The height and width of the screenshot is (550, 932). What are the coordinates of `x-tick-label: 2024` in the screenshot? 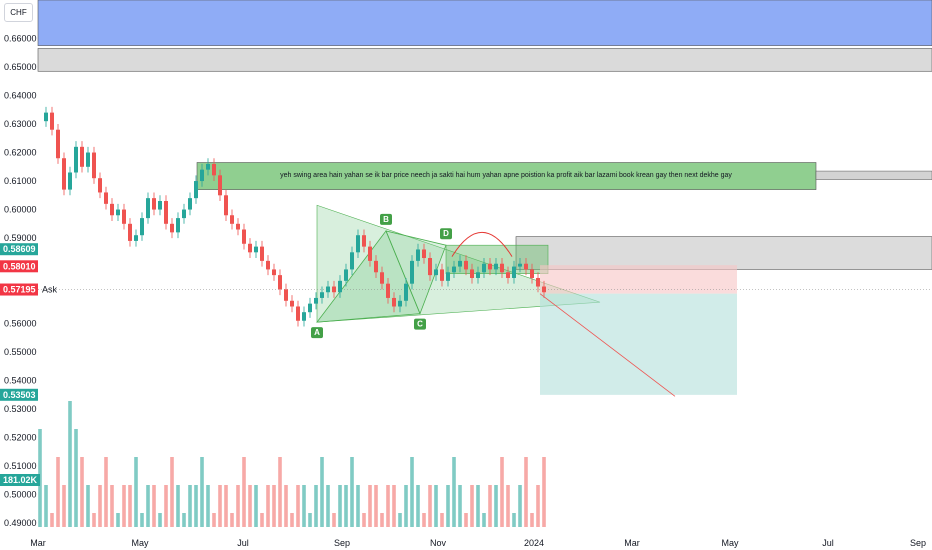 It's located at (534, 543).